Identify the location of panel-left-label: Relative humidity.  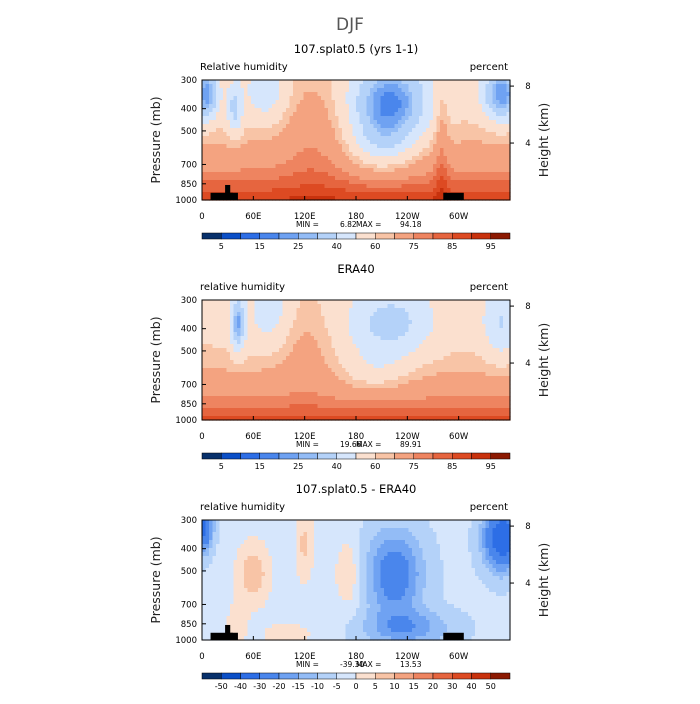
(244, 67).